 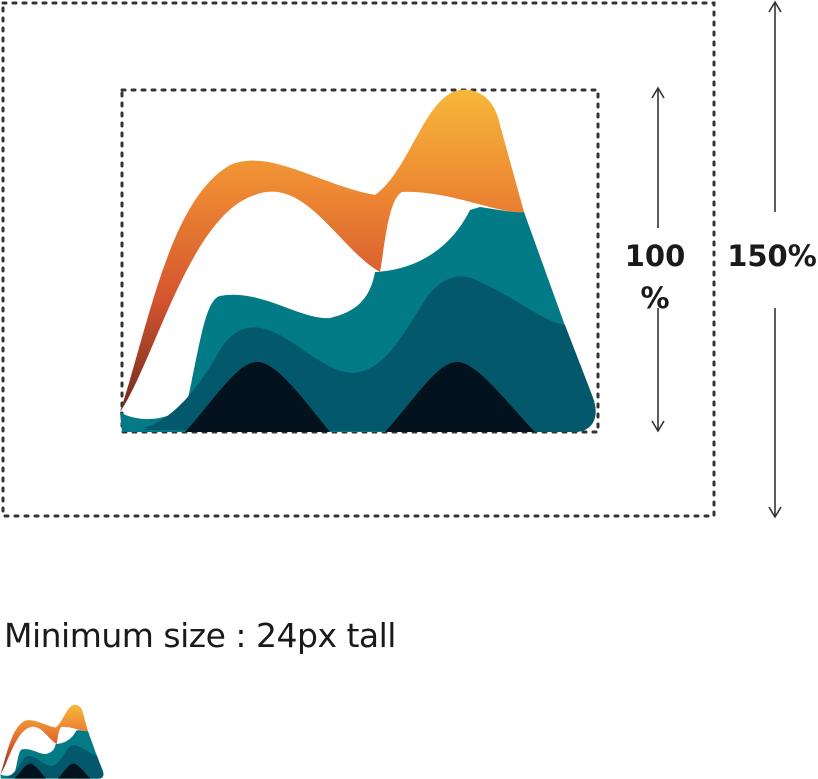 What do you see at coordinates (654, 298) in the screenshot?
I see `inner-size-unit-label: %` at bounding box center [654, 298].